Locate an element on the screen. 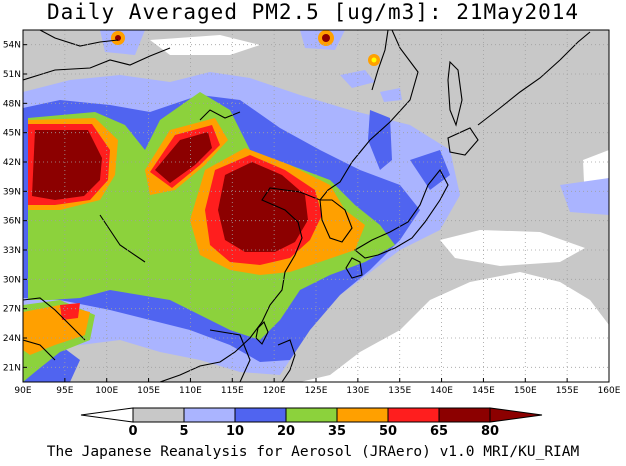 This screenshot has height=466, width=626. map-title: Daily Averaged PM2.5 [ug/m3]: 21May2014 is located at coordinates (313, 12).